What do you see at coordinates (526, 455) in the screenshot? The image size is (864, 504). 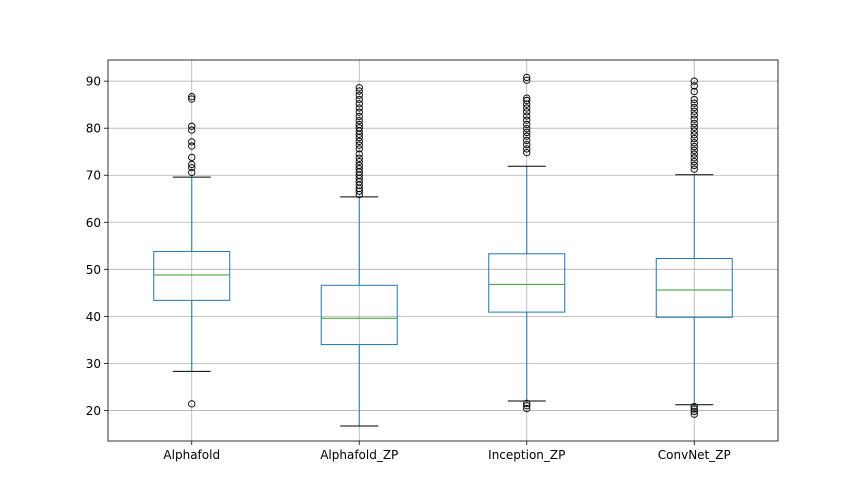 I see `x-tick-label: Inception_ZP` at bounding box center [526, 455].